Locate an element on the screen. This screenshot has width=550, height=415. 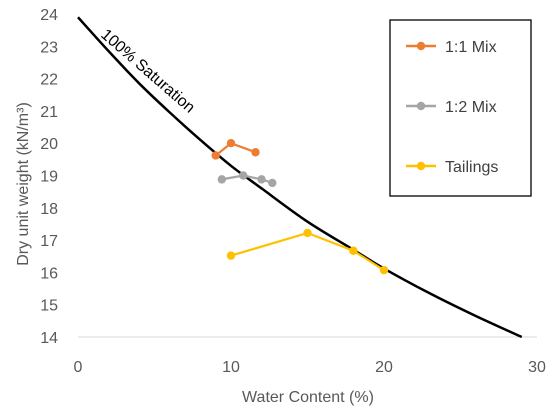
legend-entry: Tailings is located at coordinates (452, 167).